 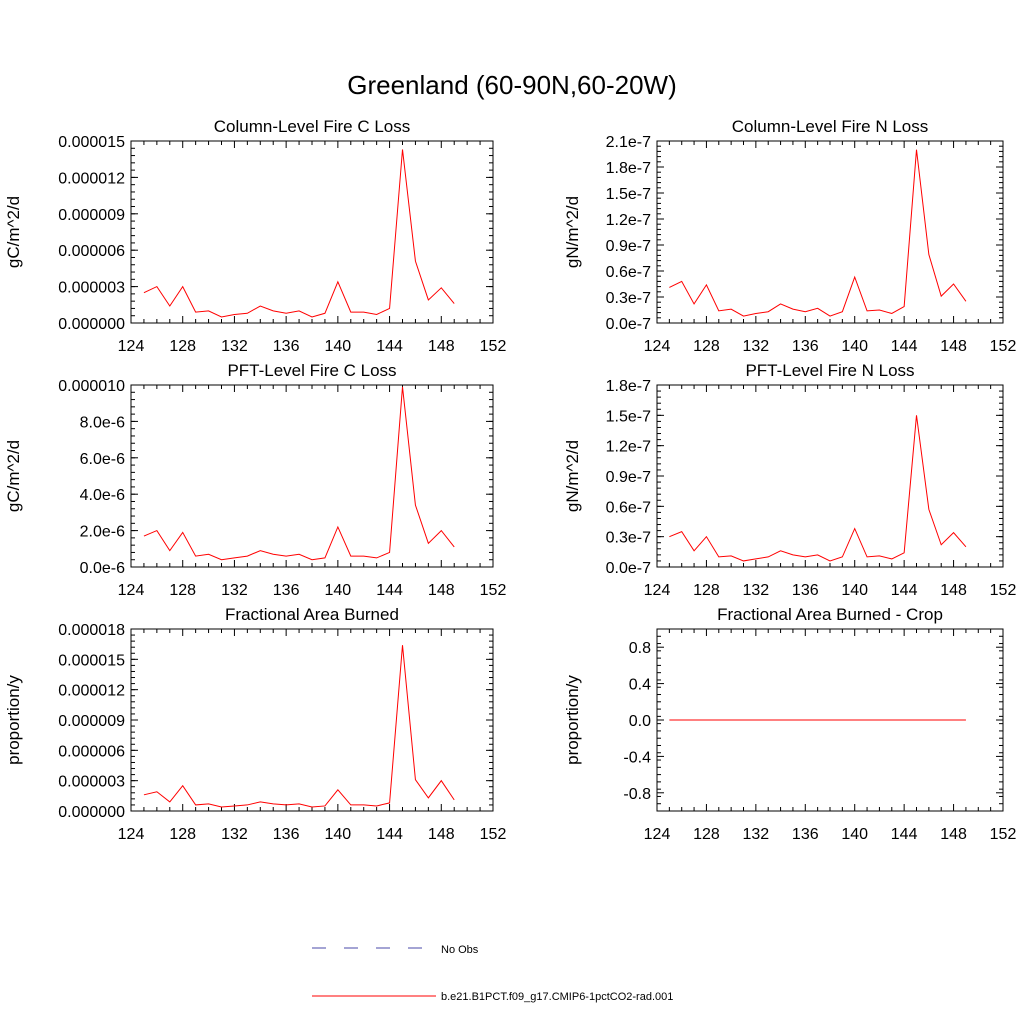 What do you see at coordinates (829, 370) in the screenshot?
I see `chart-title: PFT-Level Fire N Loss` at bounding box center [829, 370].